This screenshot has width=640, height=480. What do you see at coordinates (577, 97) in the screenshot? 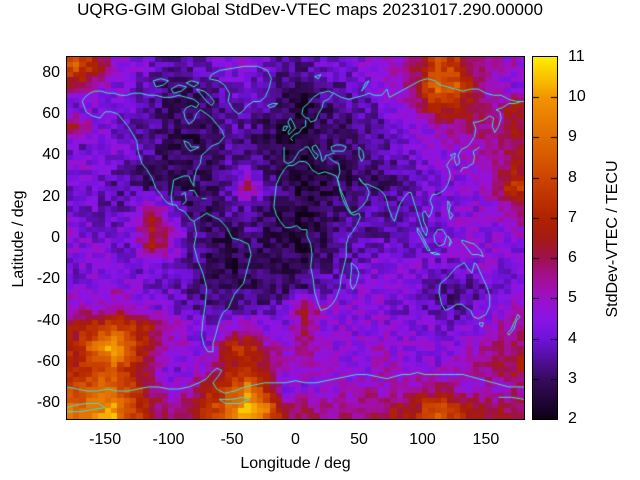
I see `colorbar-tick-label: 10` at bounding box center [577, 97].